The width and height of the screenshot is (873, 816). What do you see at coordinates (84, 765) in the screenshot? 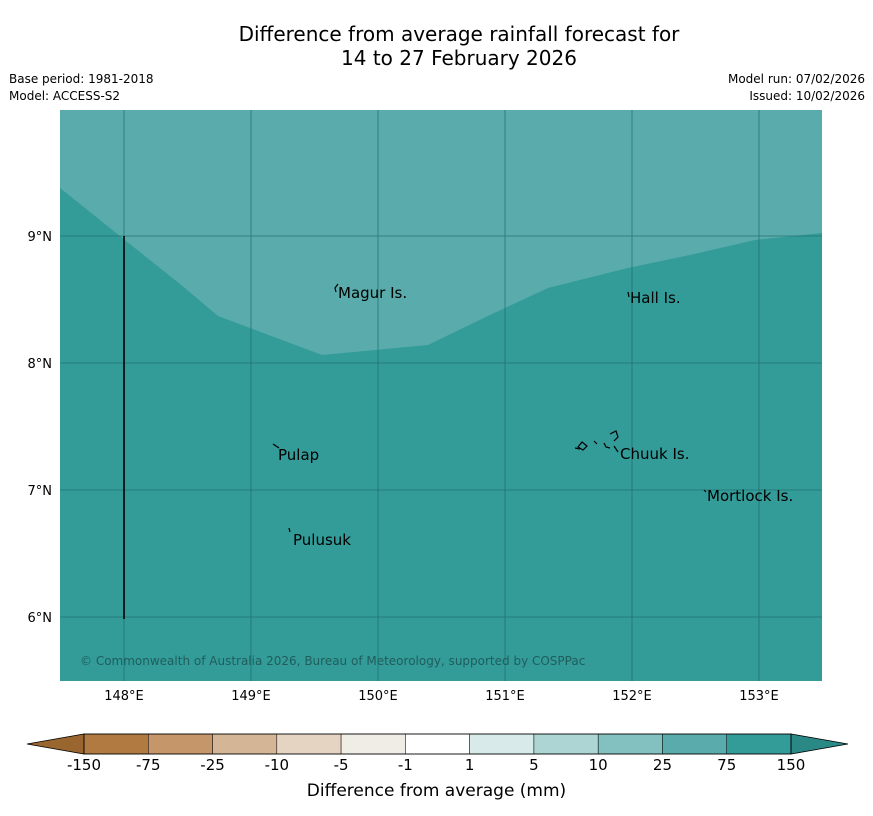
I see `colorbar-tick-label: -150` at bounding box center [84, 765].